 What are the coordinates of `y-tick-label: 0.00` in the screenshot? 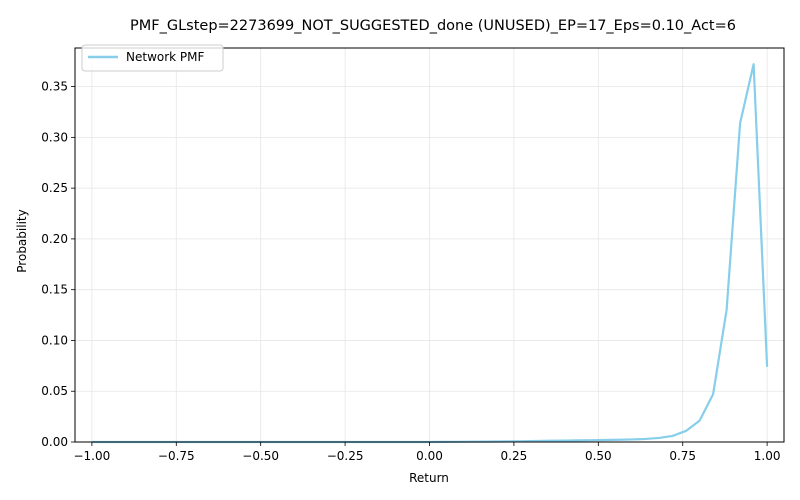 It's located at (54, 442).